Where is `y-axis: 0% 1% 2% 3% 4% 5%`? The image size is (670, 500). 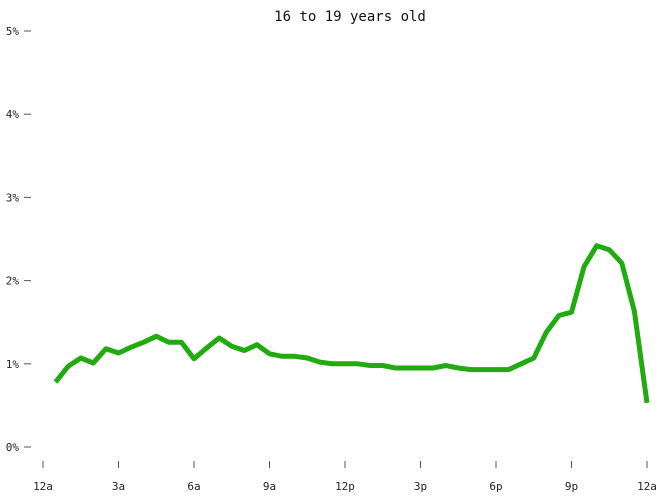
y-axis: 0% 1% 2% 3% 4% 5% is located at coordinates (18, 239).